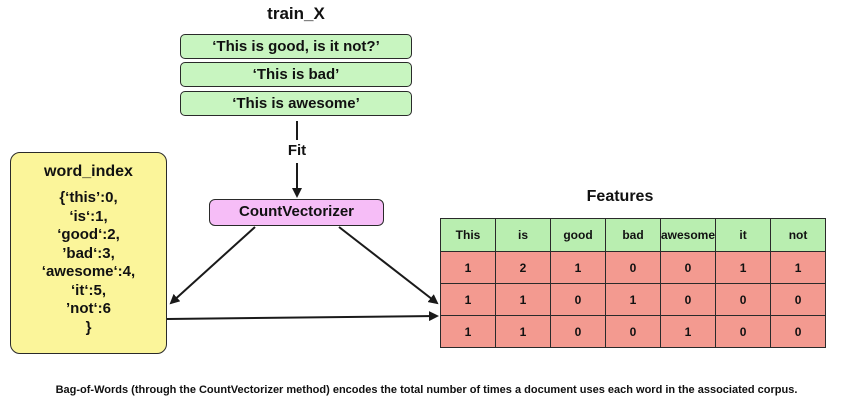  Describe the element at coordinates (688, 235) in the screenshot. I see `header-cell: awesome` at that location.